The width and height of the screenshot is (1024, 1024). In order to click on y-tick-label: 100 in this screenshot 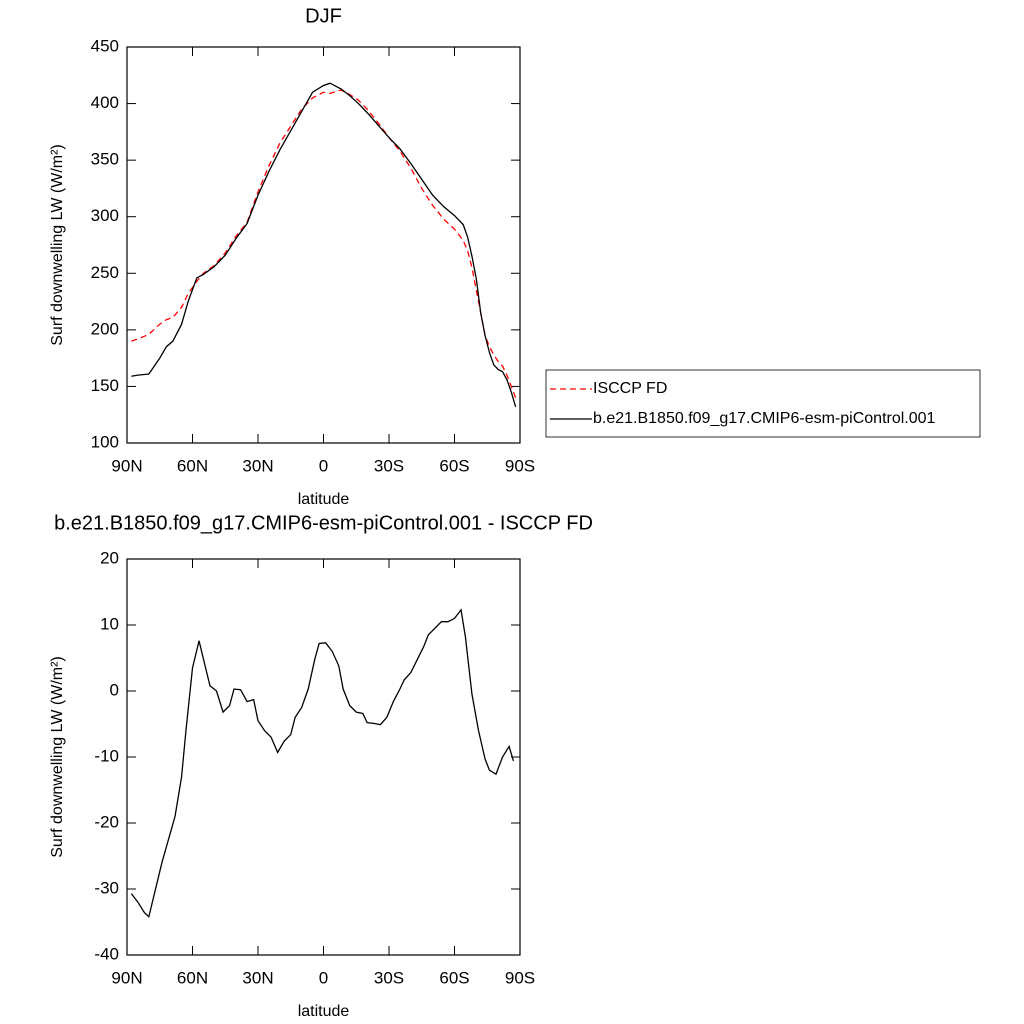, I will do `click(105, 441)`.